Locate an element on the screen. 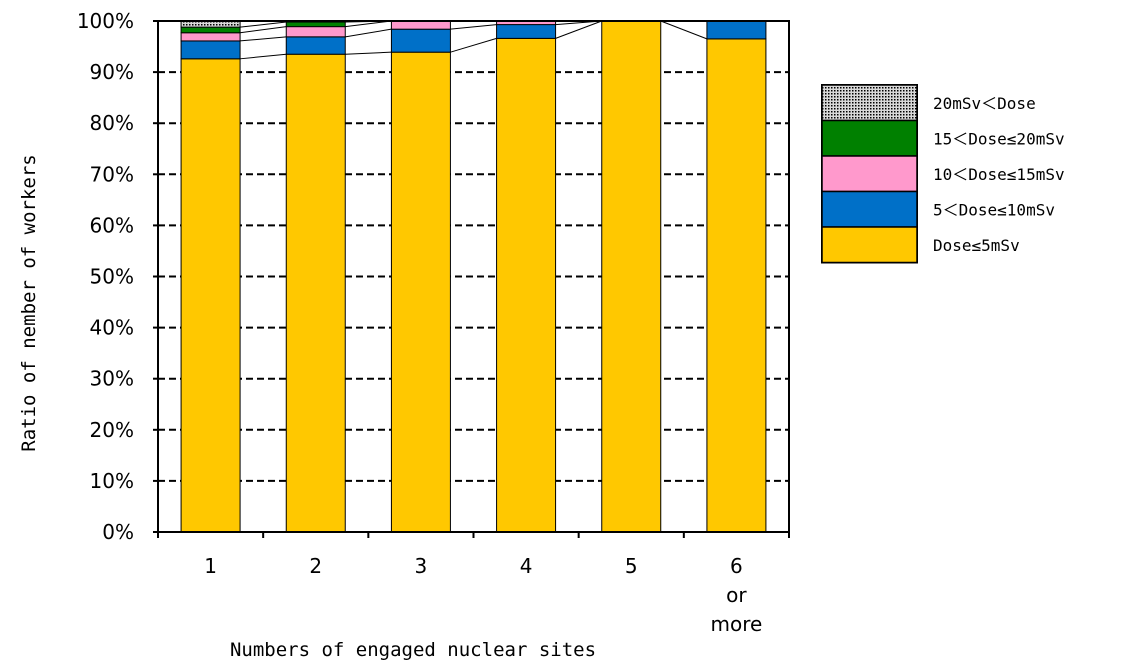 This screenshot has width=1128, height=665. bar-segment-4-5-dose-10msv is located at coordinates (526, 31).